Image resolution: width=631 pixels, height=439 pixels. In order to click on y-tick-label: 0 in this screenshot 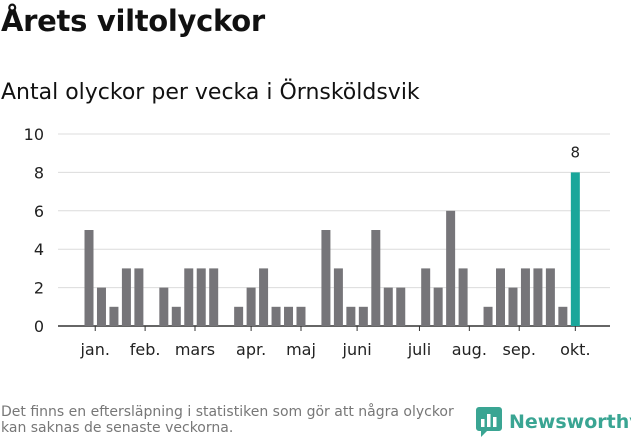, I will do `click(39, 326)`.